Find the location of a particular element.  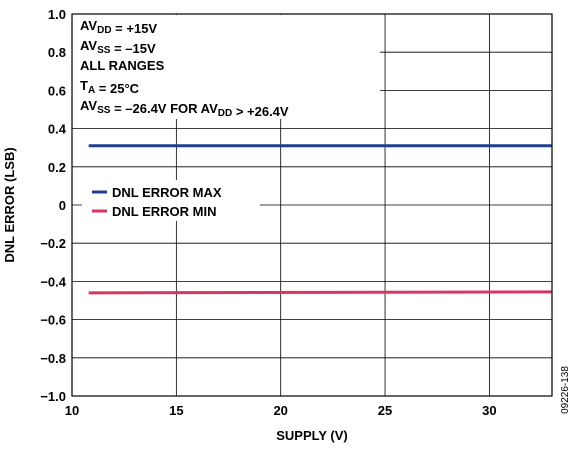

x-tick-label: 25 is located at coordinates (385, 410).